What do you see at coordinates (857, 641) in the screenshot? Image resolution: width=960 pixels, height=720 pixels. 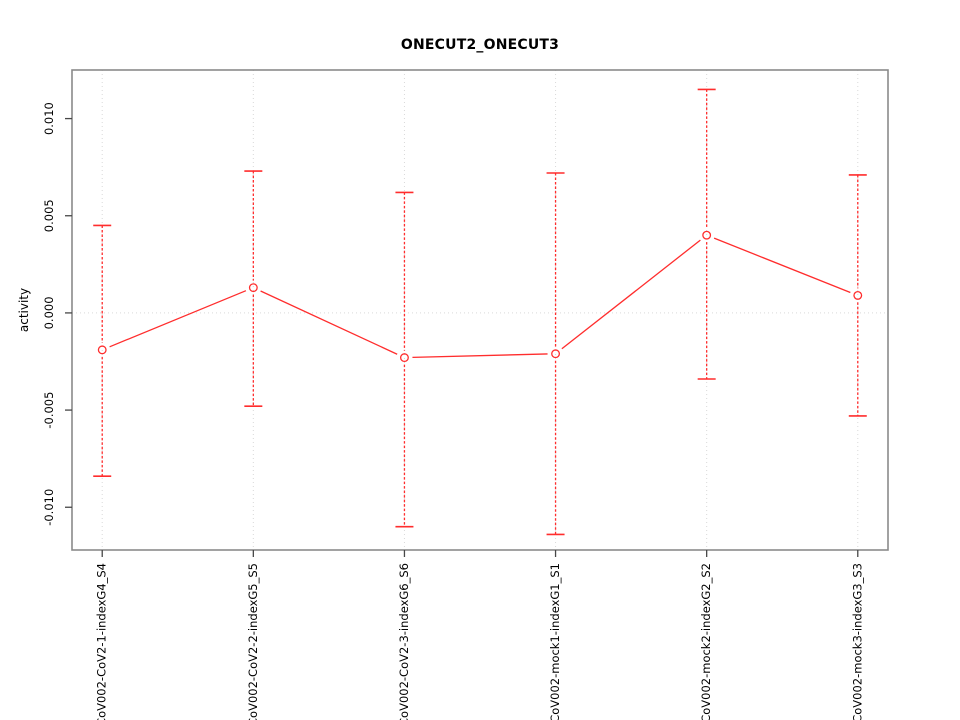 I see `x-category-label: CoV002-mock3-indexG3_S3` at bounding box center [857, 641].